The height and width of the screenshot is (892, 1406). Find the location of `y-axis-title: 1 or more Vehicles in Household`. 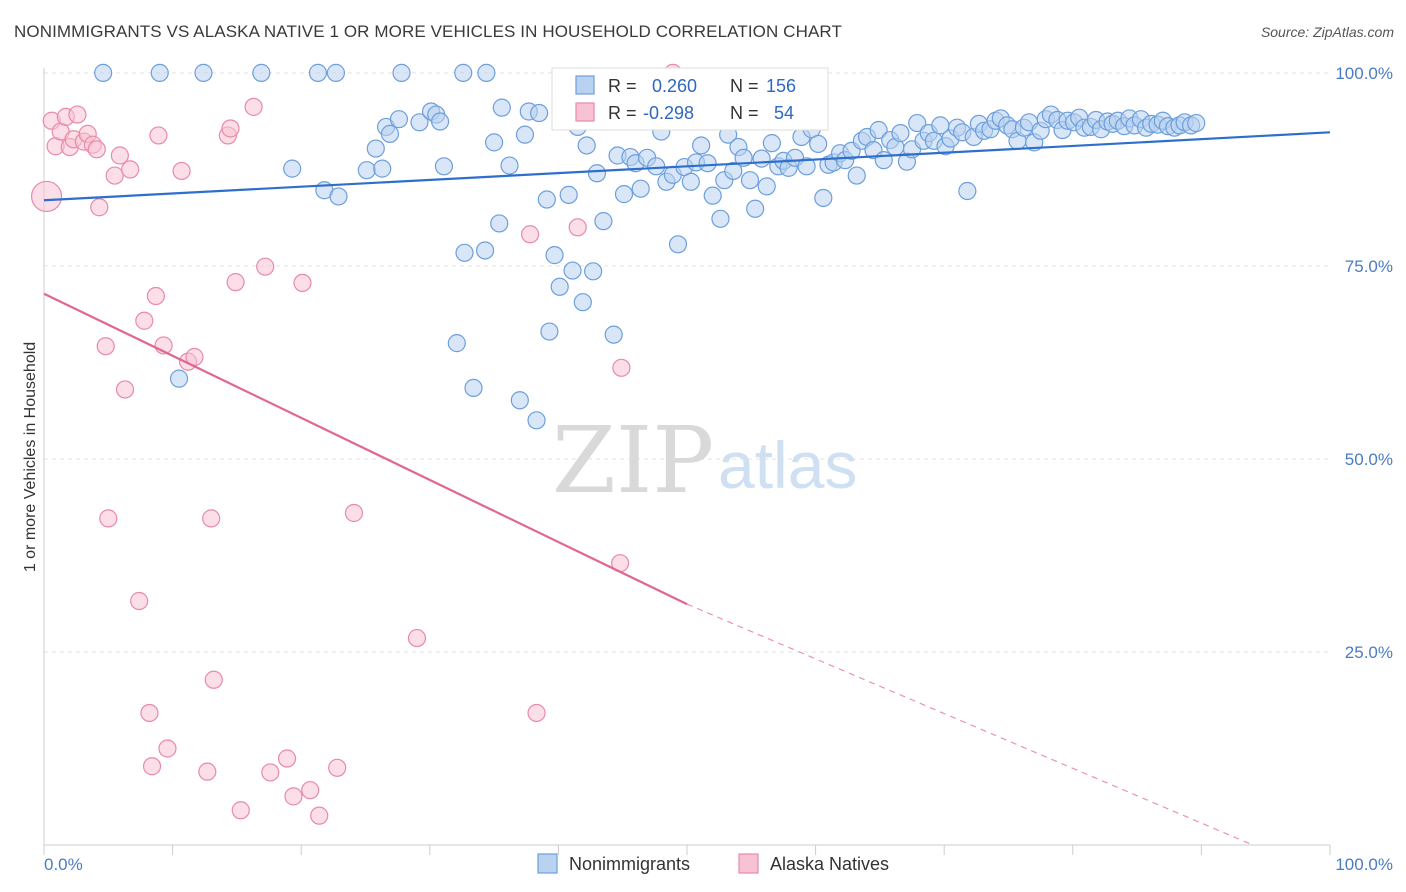

y-axis-title: 1 or more Vehicles in Household is located at coordinates (30, 457).